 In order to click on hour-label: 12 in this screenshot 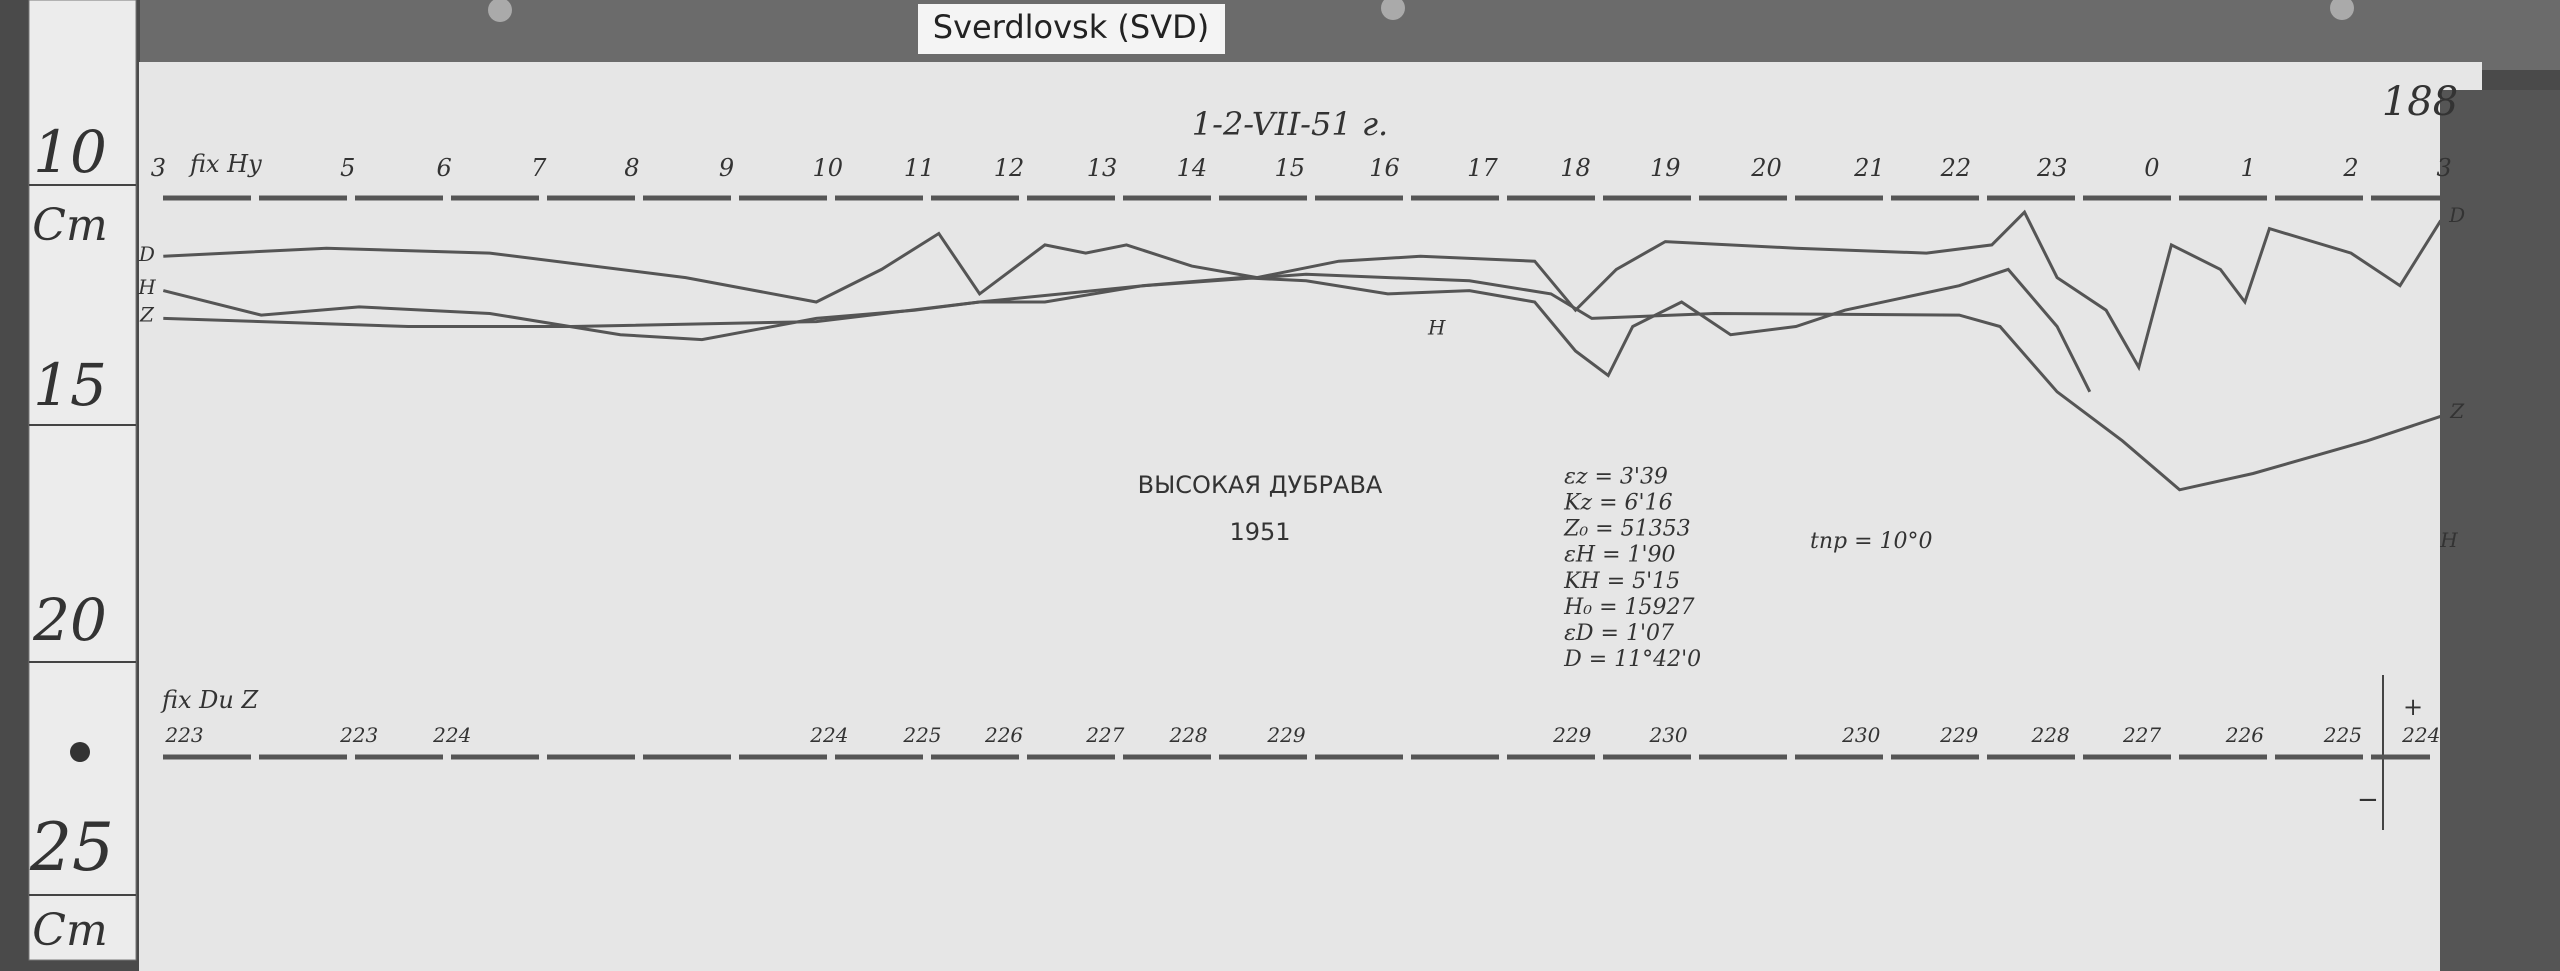, I will do `click(1009, 168)`.